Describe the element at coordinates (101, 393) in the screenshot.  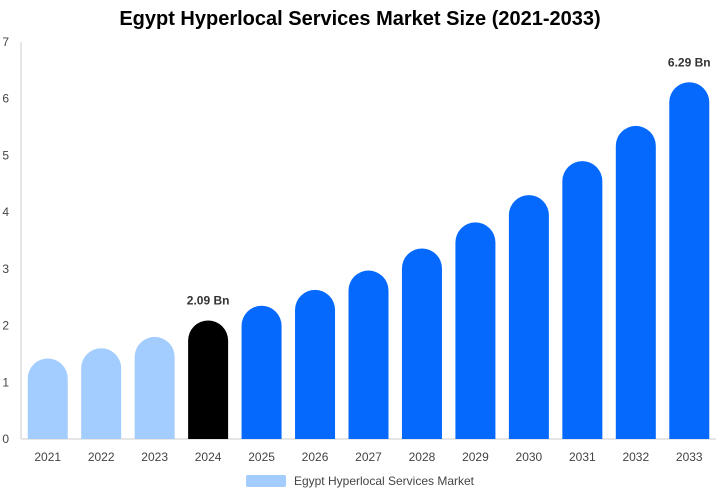
I see `bar-2022` at that location.